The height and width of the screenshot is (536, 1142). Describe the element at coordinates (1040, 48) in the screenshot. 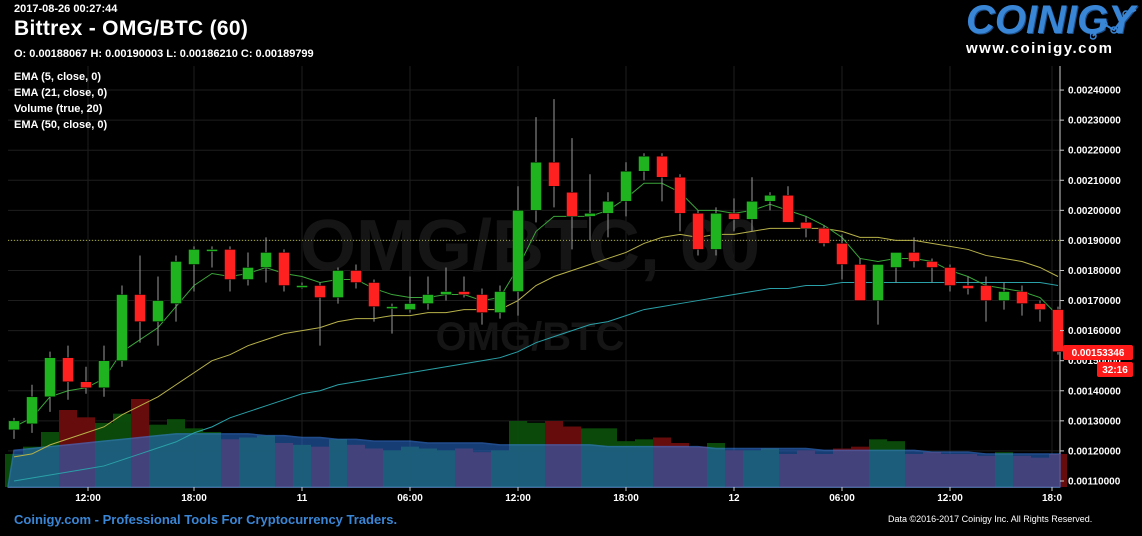

I see `coinigy-url: www.coinigy.com` at that location.